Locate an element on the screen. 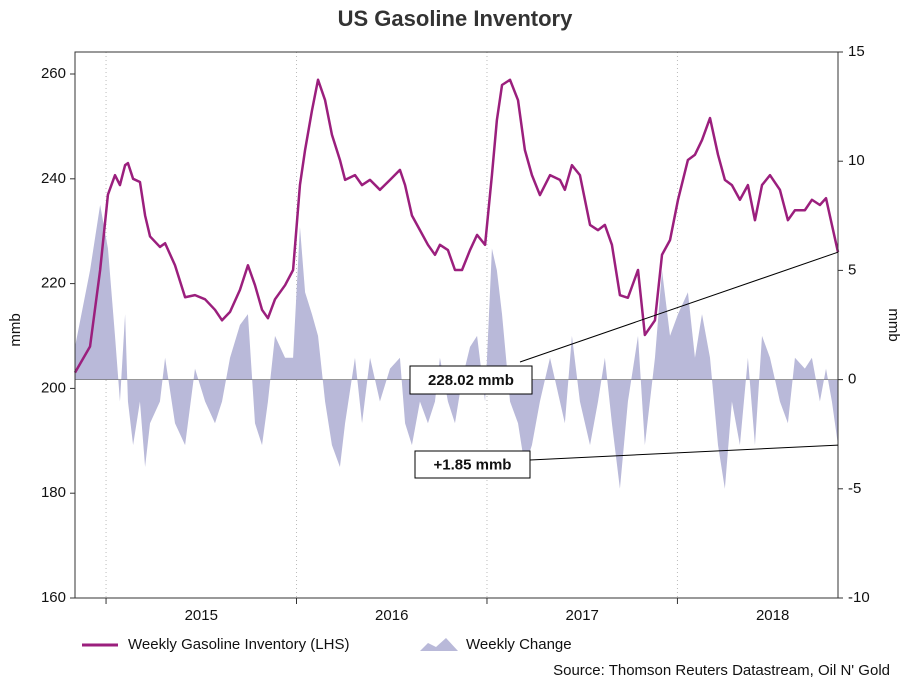 Image resolution: width=909 pixels, height=682 pixels. x-tick-label: 2018 is located at coordinates (772, 615).